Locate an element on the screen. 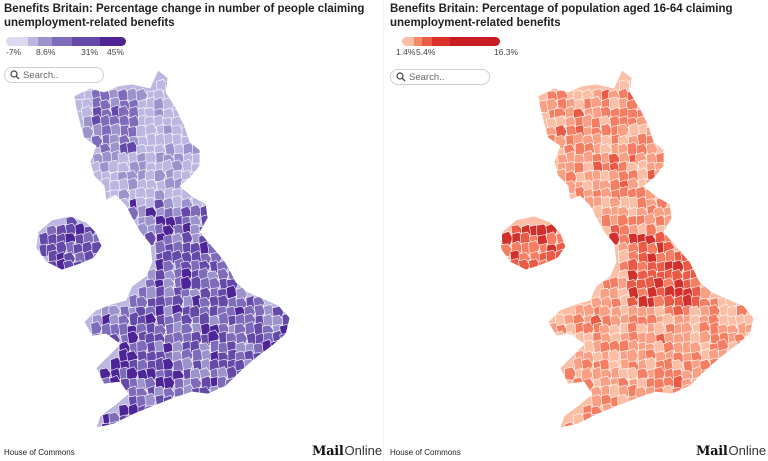 This screenshot has width=768, height=461. panel-divider is located at coordinates (383, 230).